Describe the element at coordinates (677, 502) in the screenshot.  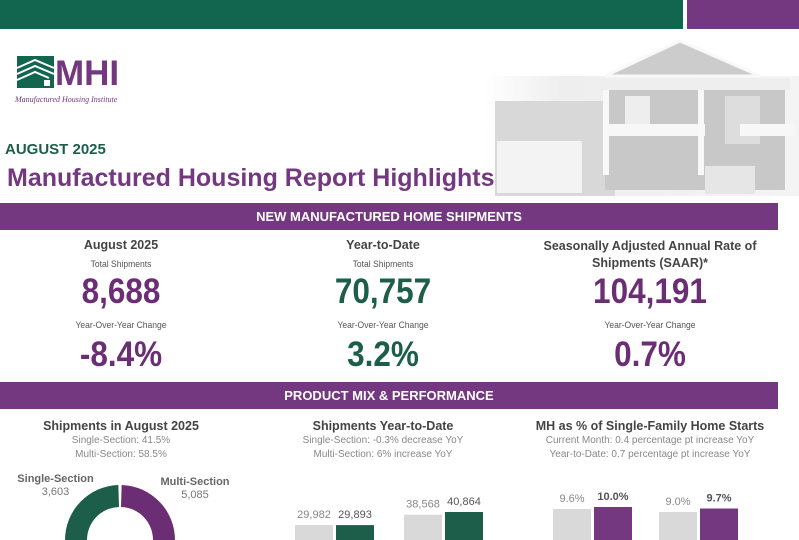
I see `bar-label: 9.0%` at that location.